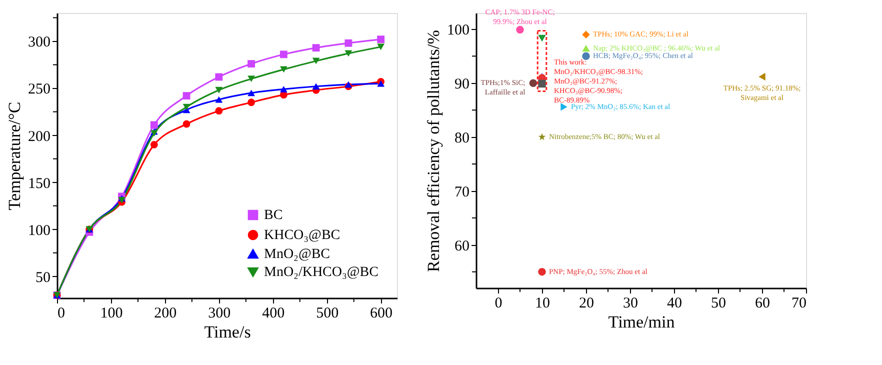  I want to click on x-axis-title: Time/s, so click(227, 332).